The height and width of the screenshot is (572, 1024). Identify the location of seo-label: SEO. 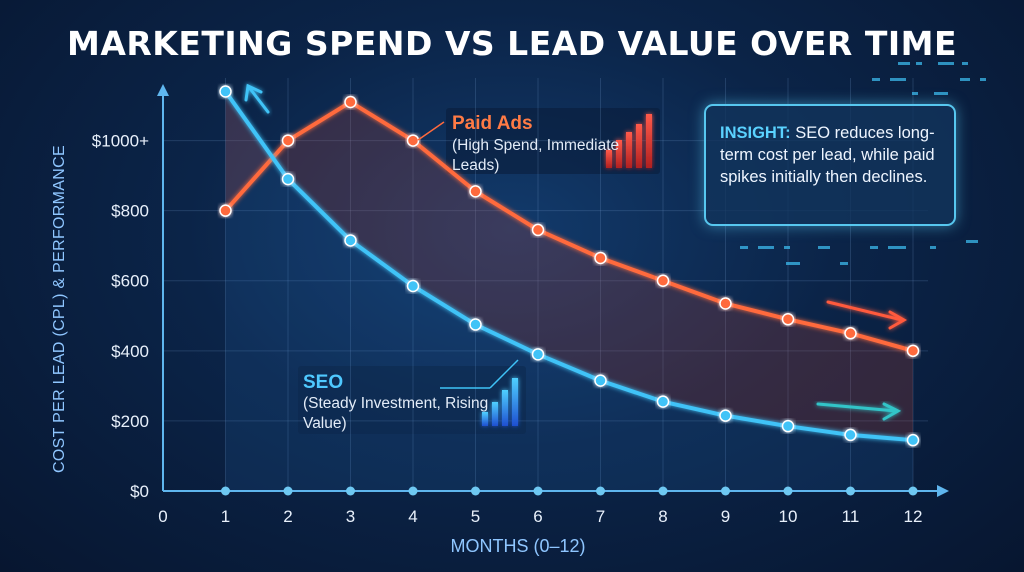
(323, 382).